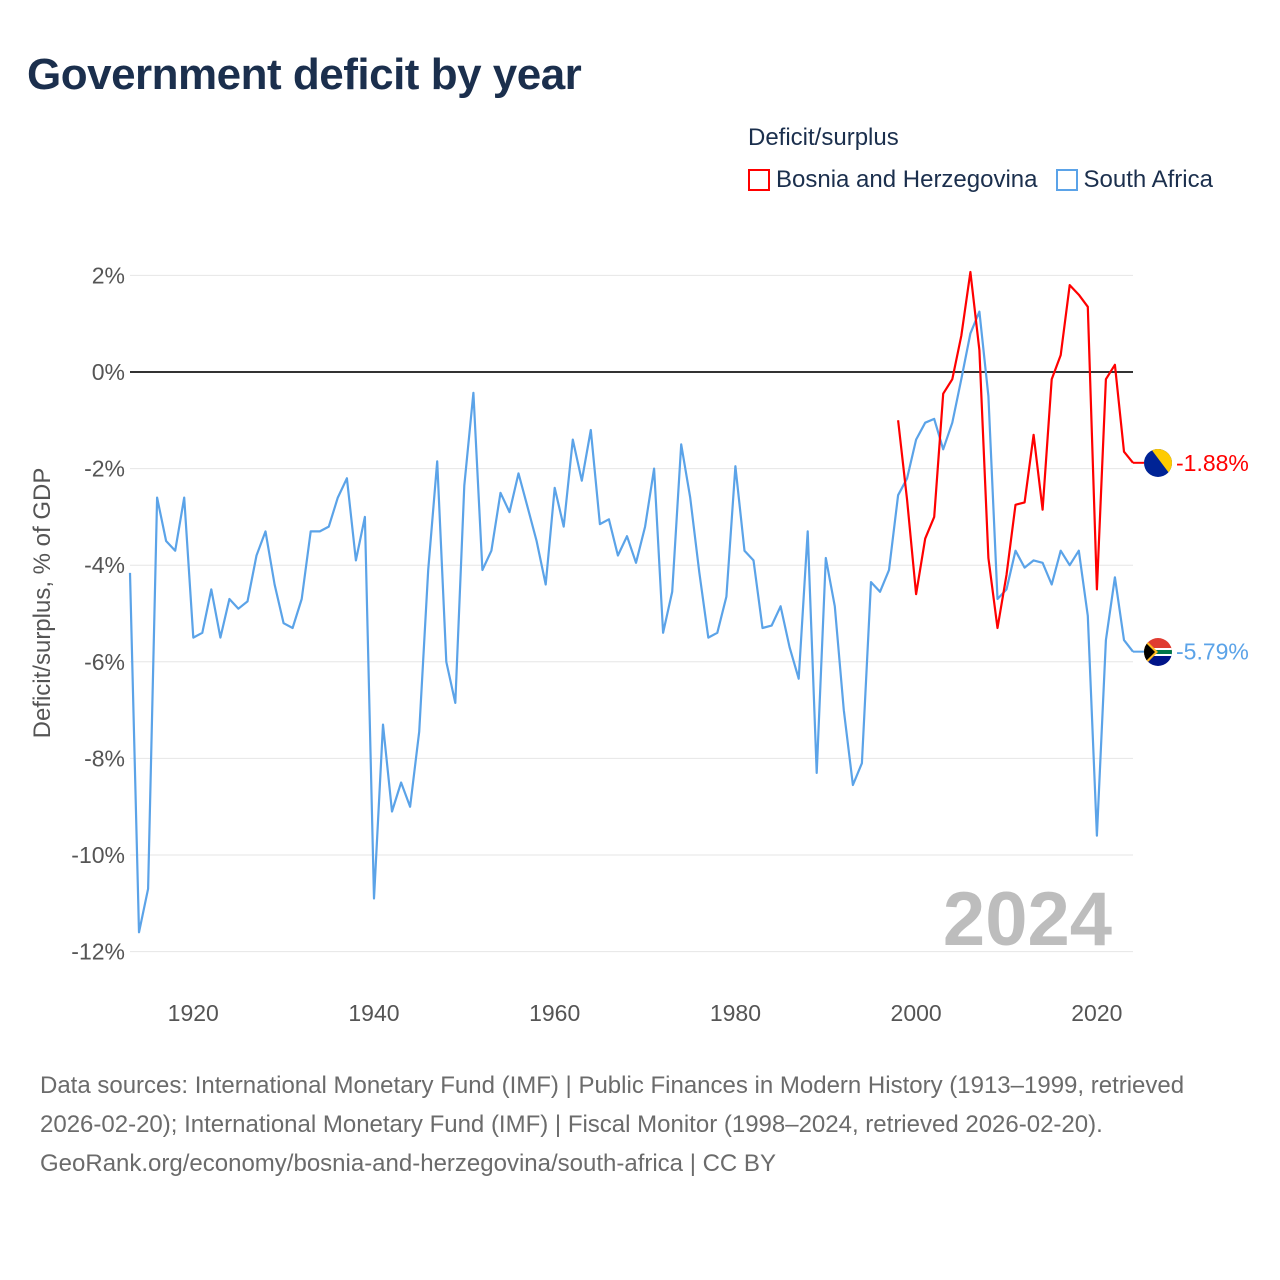  Describe the element at coordinates (104, 758) in the screenshot. I see `y-tick-label: -8%` at that location.